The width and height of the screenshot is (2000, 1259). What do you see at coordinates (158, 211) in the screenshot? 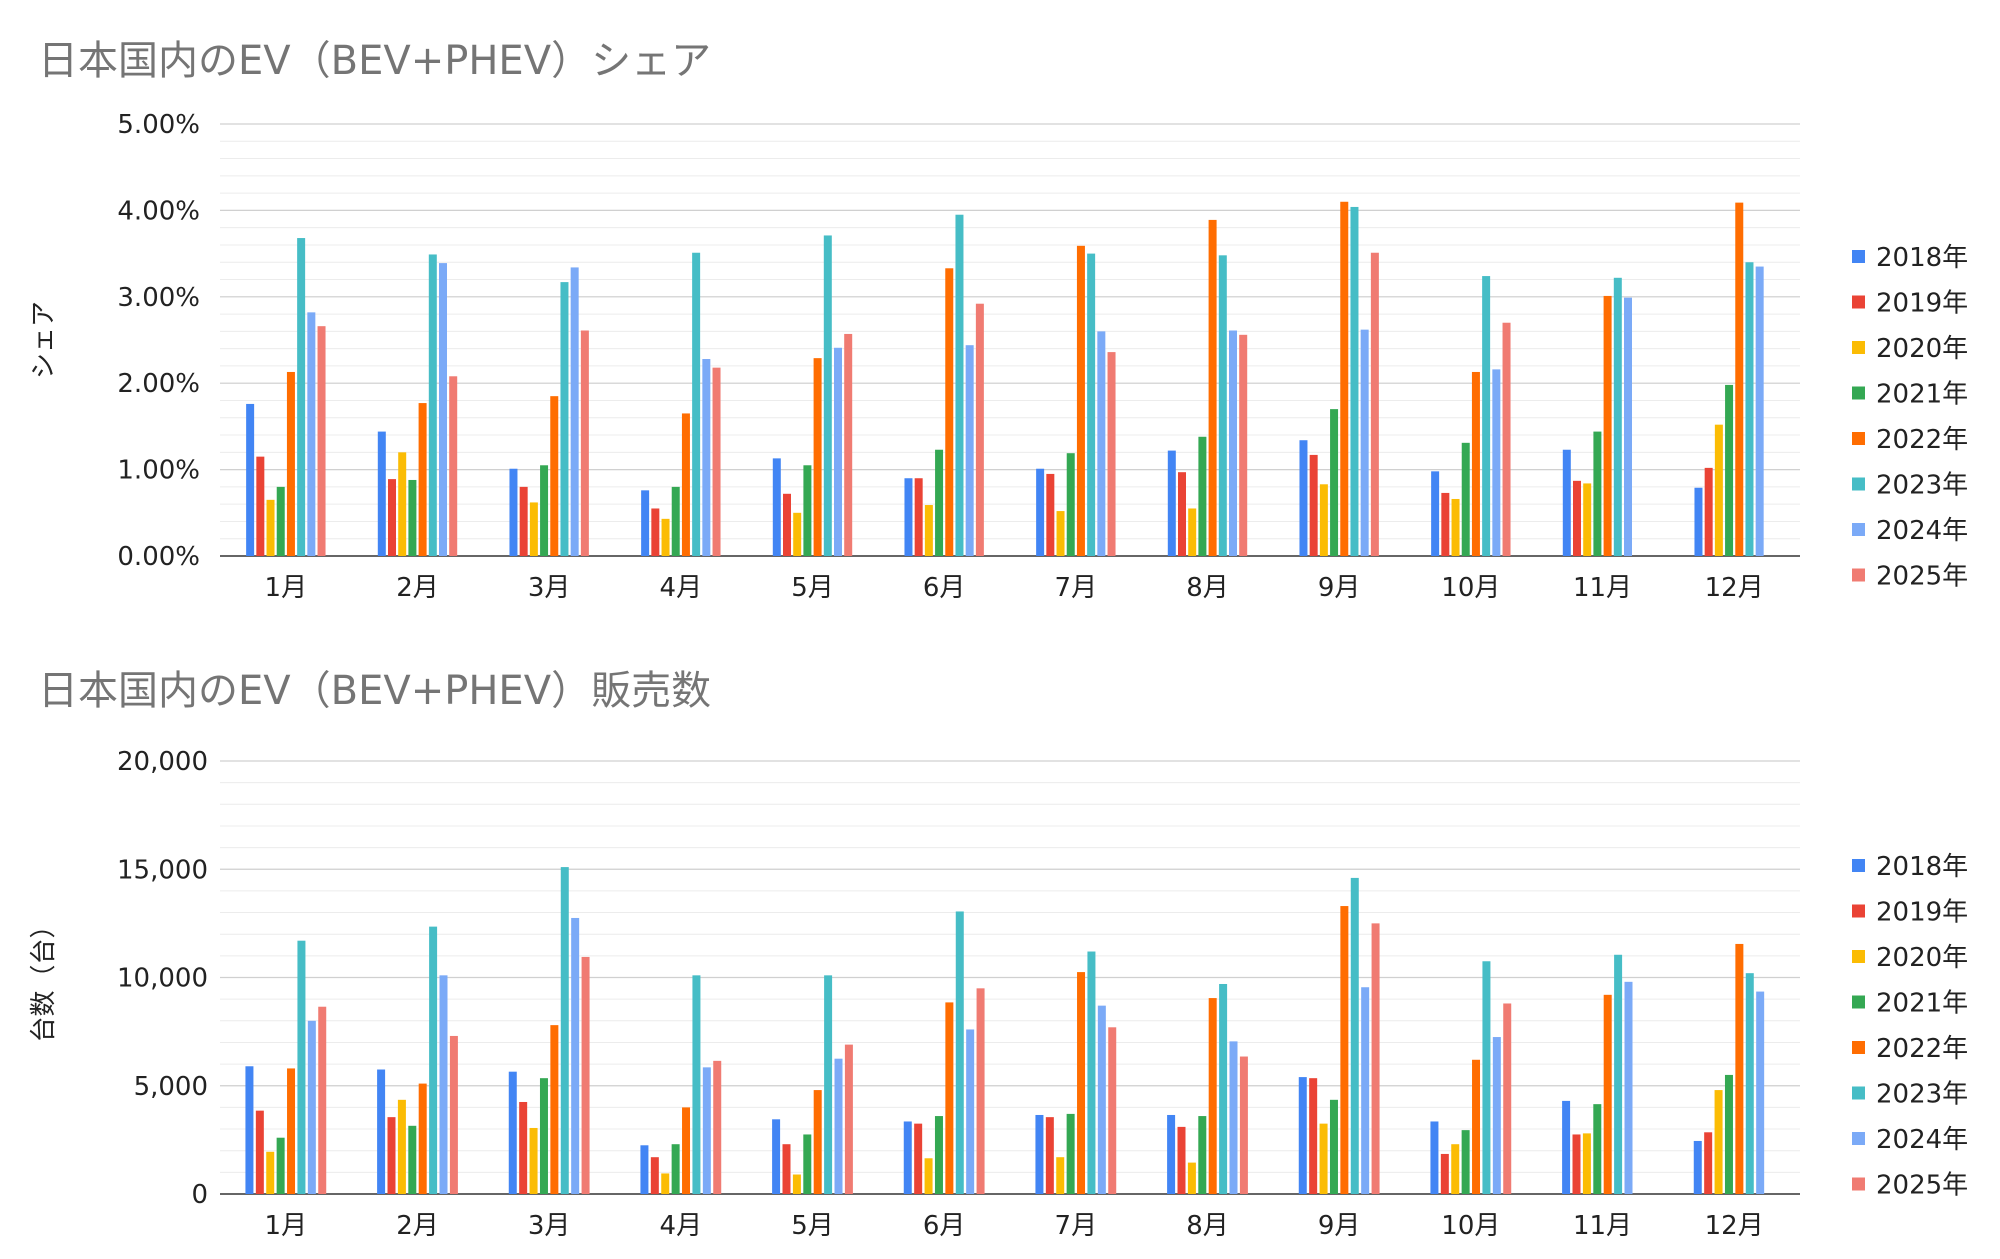
I see `y-tick-label: 4.00%` at bounding box center [158, 211].